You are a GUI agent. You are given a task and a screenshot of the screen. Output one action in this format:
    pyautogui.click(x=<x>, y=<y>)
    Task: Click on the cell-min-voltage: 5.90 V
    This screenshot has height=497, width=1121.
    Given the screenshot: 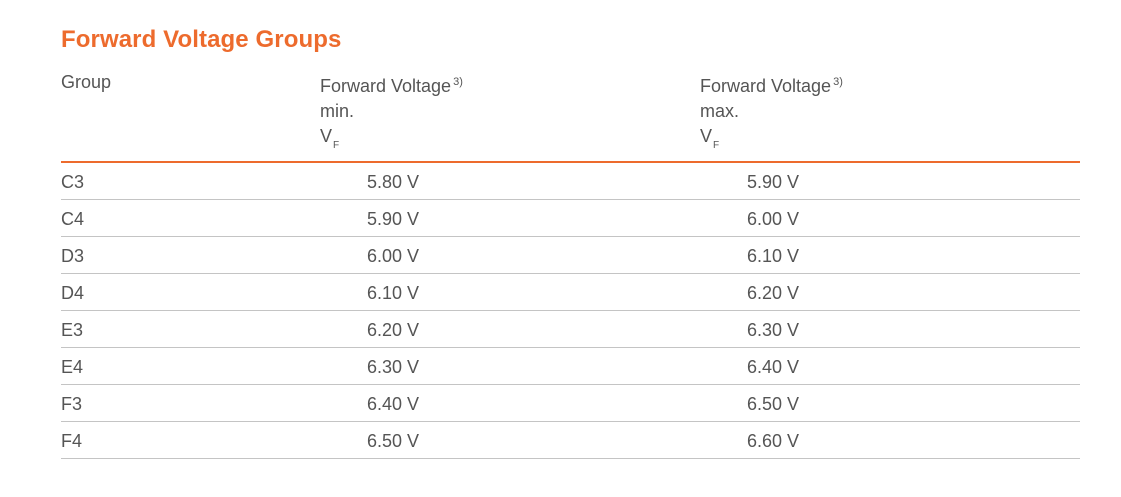 What is the action you would take?
    pyautogui.click(x=393, y=219)
    